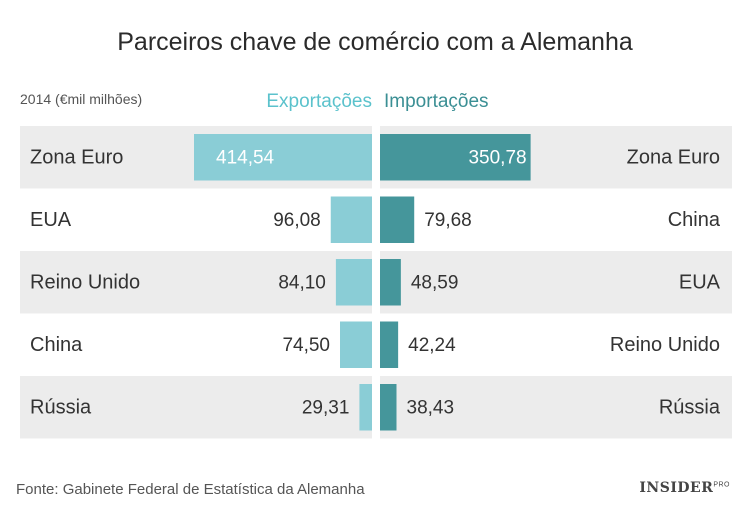 The image size is (750, 511). I want to click on export-value-label: 414,54, so click(245, 157).